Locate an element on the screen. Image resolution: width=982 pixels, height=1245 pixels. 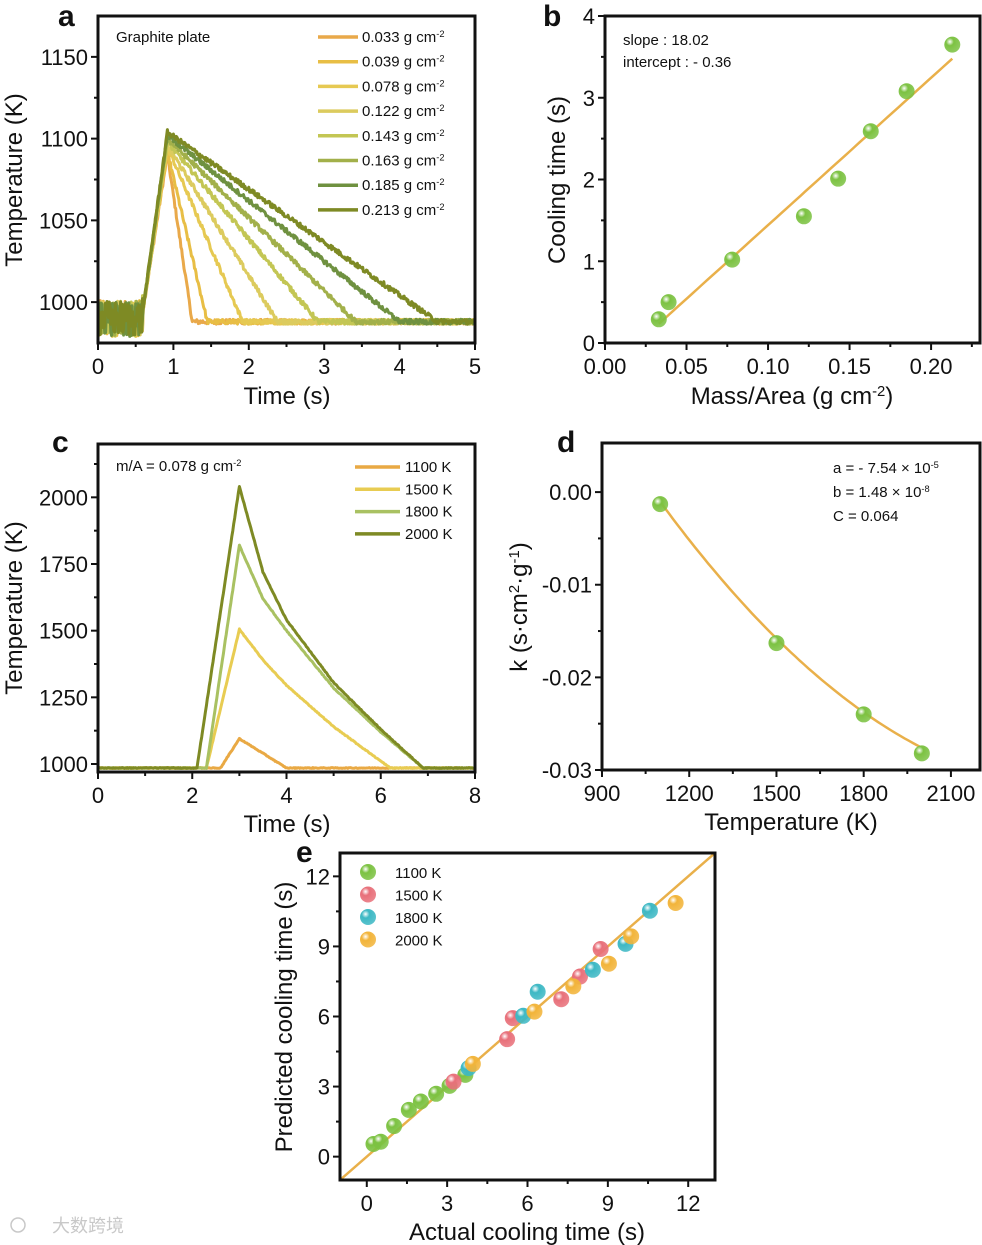
x-tick-label: 0.05 is located at coordinates (686, 366).